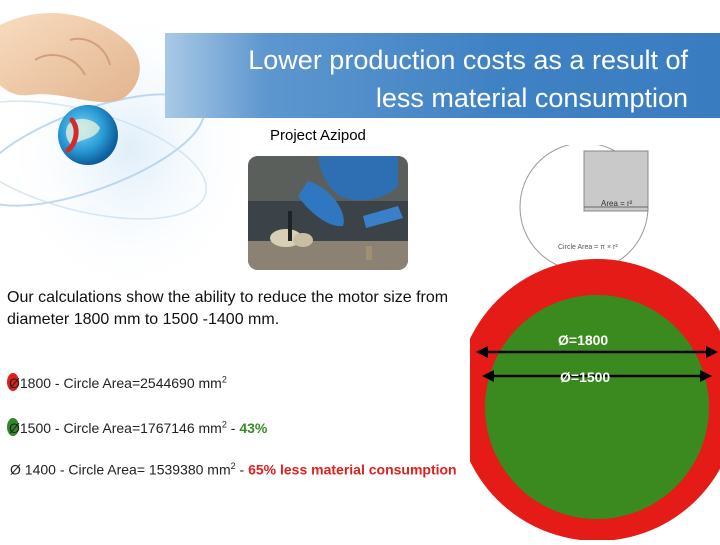 The image size is (720, 545). What do you see at coordinates (616, 181) in the screenshot?
I see `sketch-square` at bounding box center [616, 181].